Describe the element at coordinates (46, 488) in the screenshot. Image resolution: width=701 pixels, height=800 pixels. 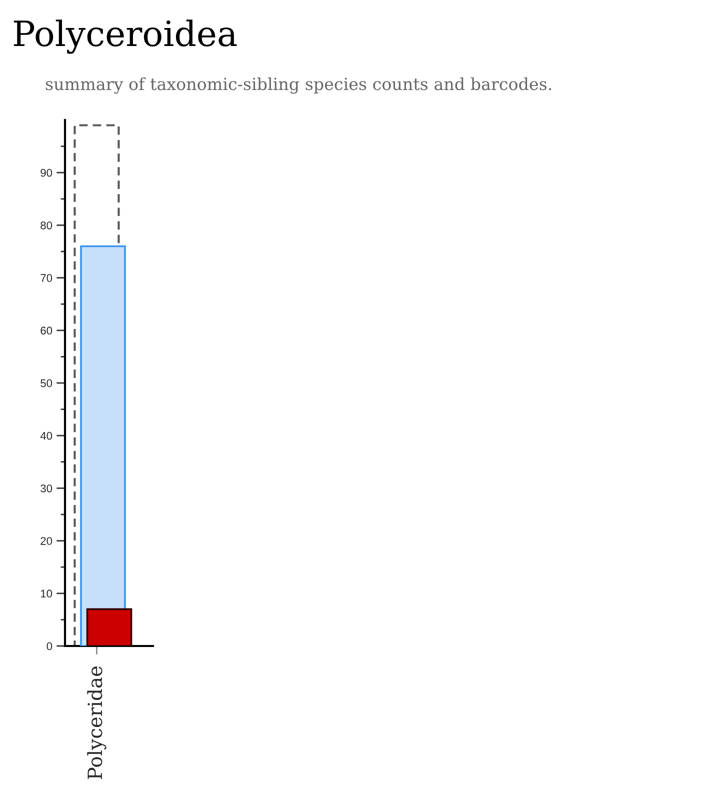
I see `y-tick-label: 30` at that location.